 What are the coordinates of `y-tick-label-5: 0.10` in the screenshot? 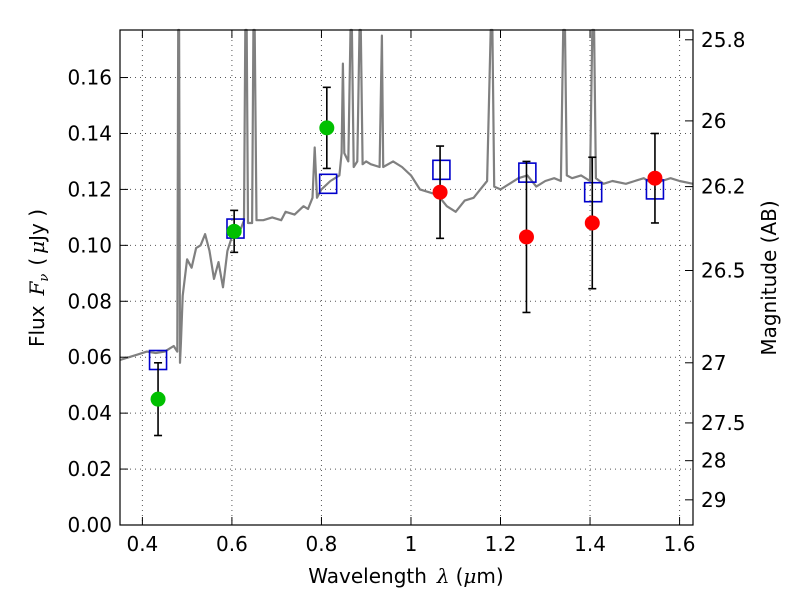 It's located at (89, 245).